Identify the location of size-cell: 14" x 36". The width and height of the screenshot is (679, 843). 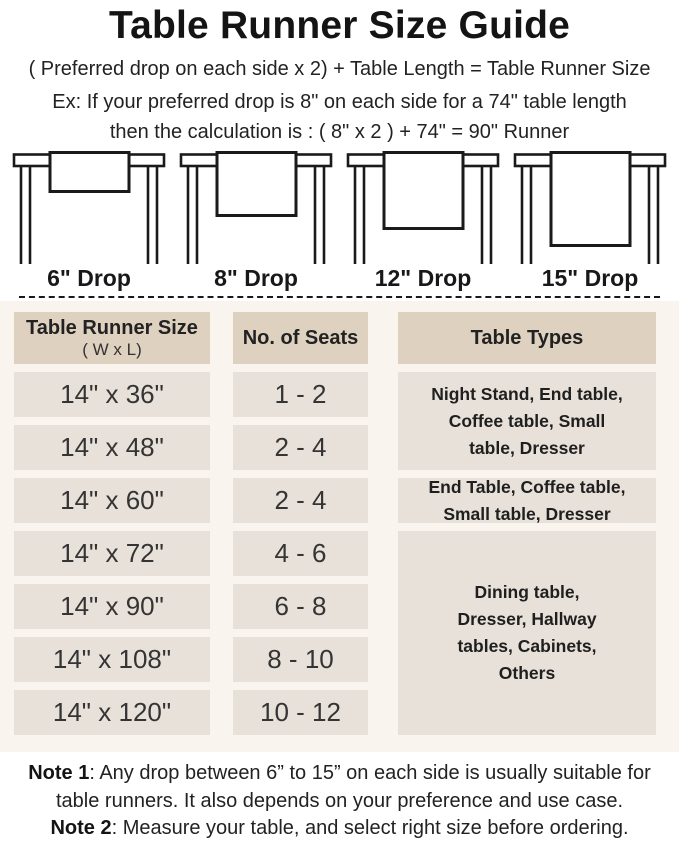
(112, 394).